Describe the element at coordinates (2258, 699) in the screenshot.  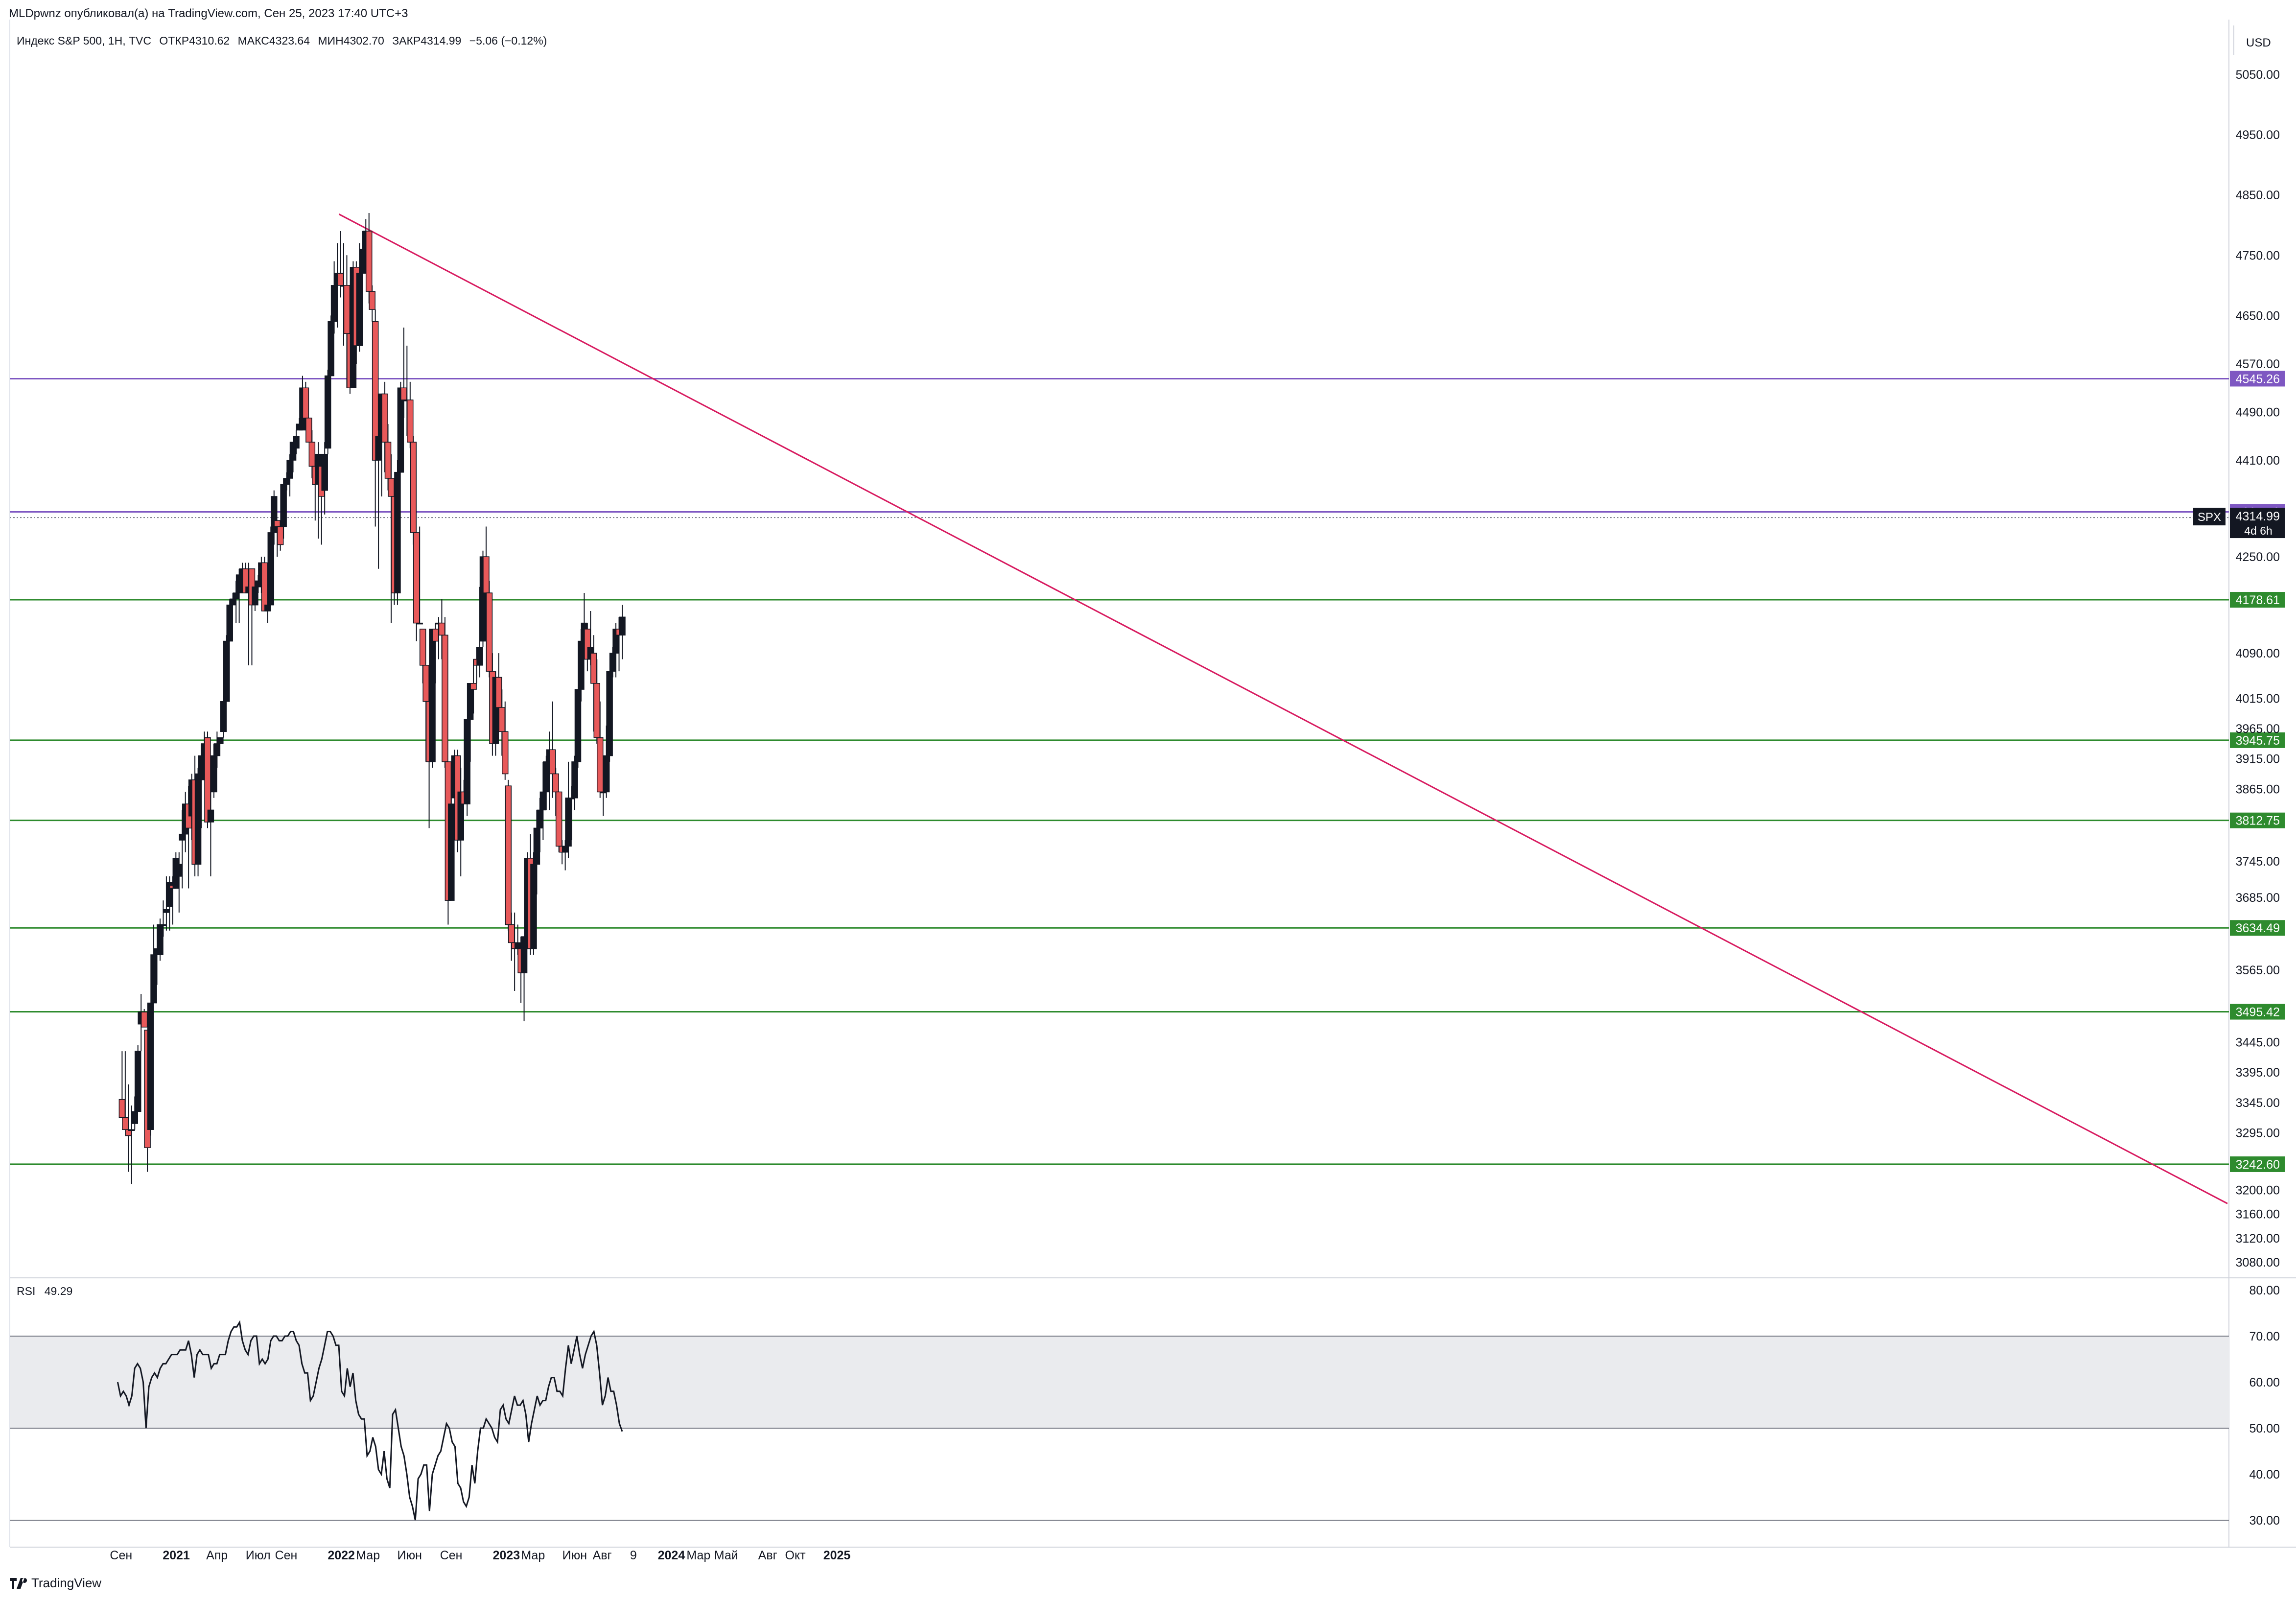
I see `price-tick-label: 4015.00` at that location.